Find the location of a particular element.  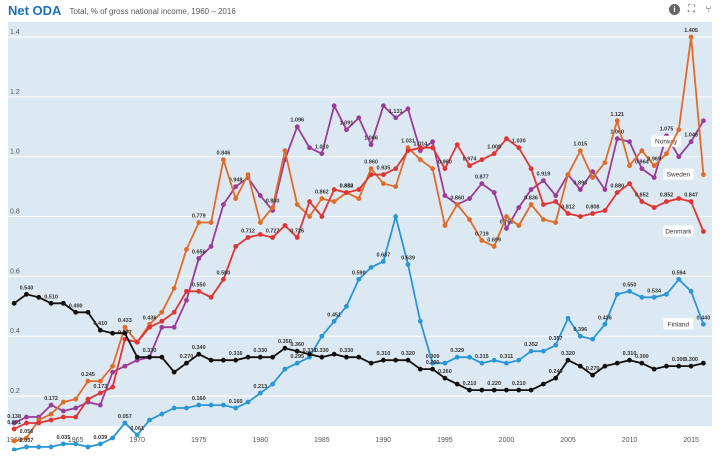

data-label: 0.091 is located at coordinates (14, 423).